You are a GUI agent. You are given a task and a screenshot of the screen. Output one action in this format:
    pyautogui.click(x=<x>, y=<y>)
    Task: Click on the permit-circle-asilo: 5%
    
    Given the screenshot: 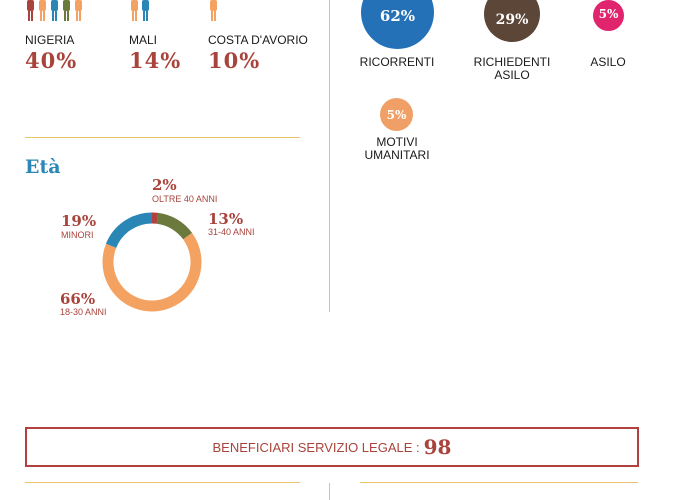 What is the action you would take?
    pyautogui.click(x=608, y=15)
    